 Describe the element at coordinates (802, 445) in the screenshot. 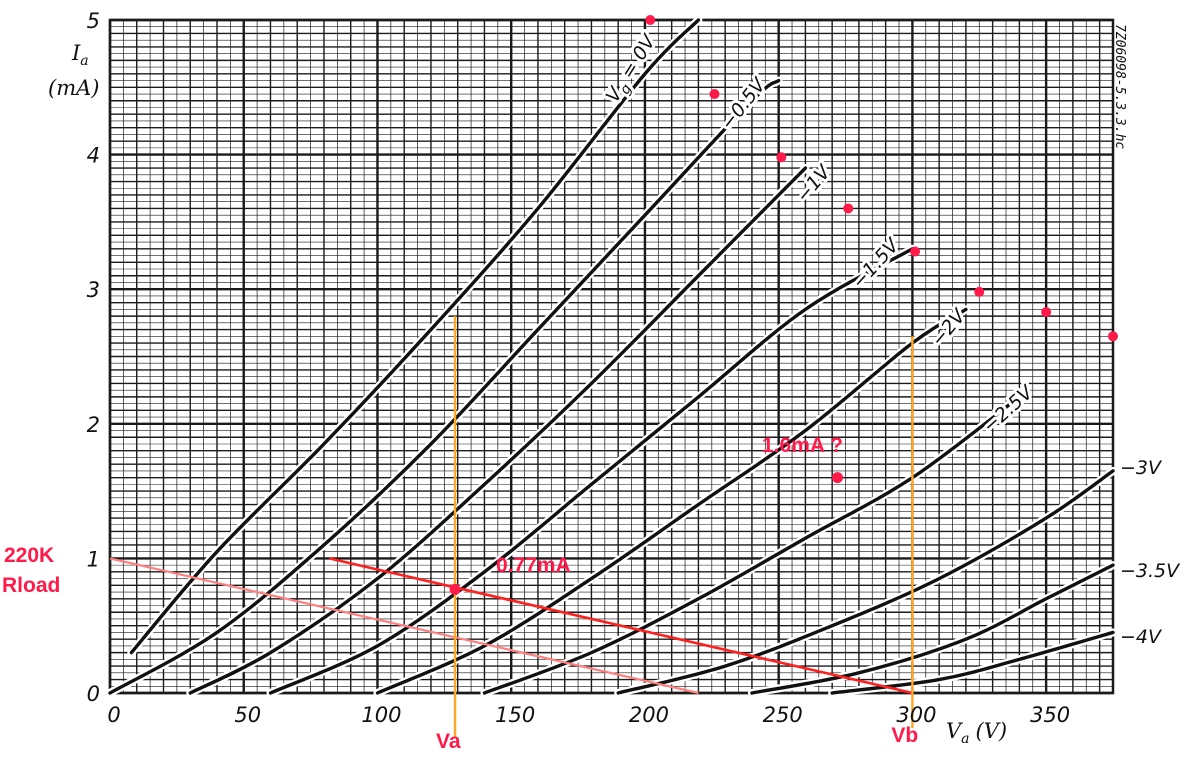

I see `question-current-label: 1.6mA ?` at that location.